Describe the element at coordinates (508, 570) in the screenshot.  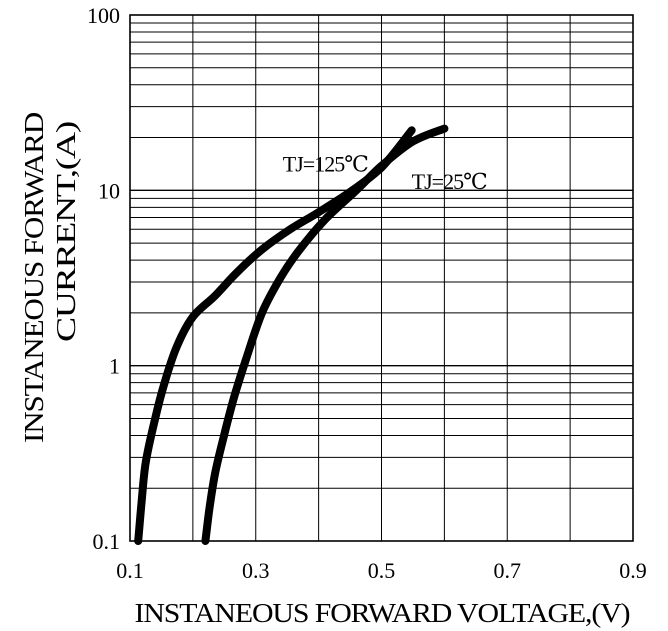
I see `x-tick-label: 0.7` at that location.